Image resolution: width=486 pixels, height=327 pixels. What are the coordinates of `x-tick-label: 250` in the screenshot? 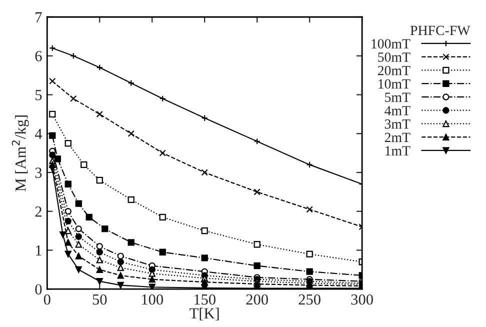 It's located at (309, 299).